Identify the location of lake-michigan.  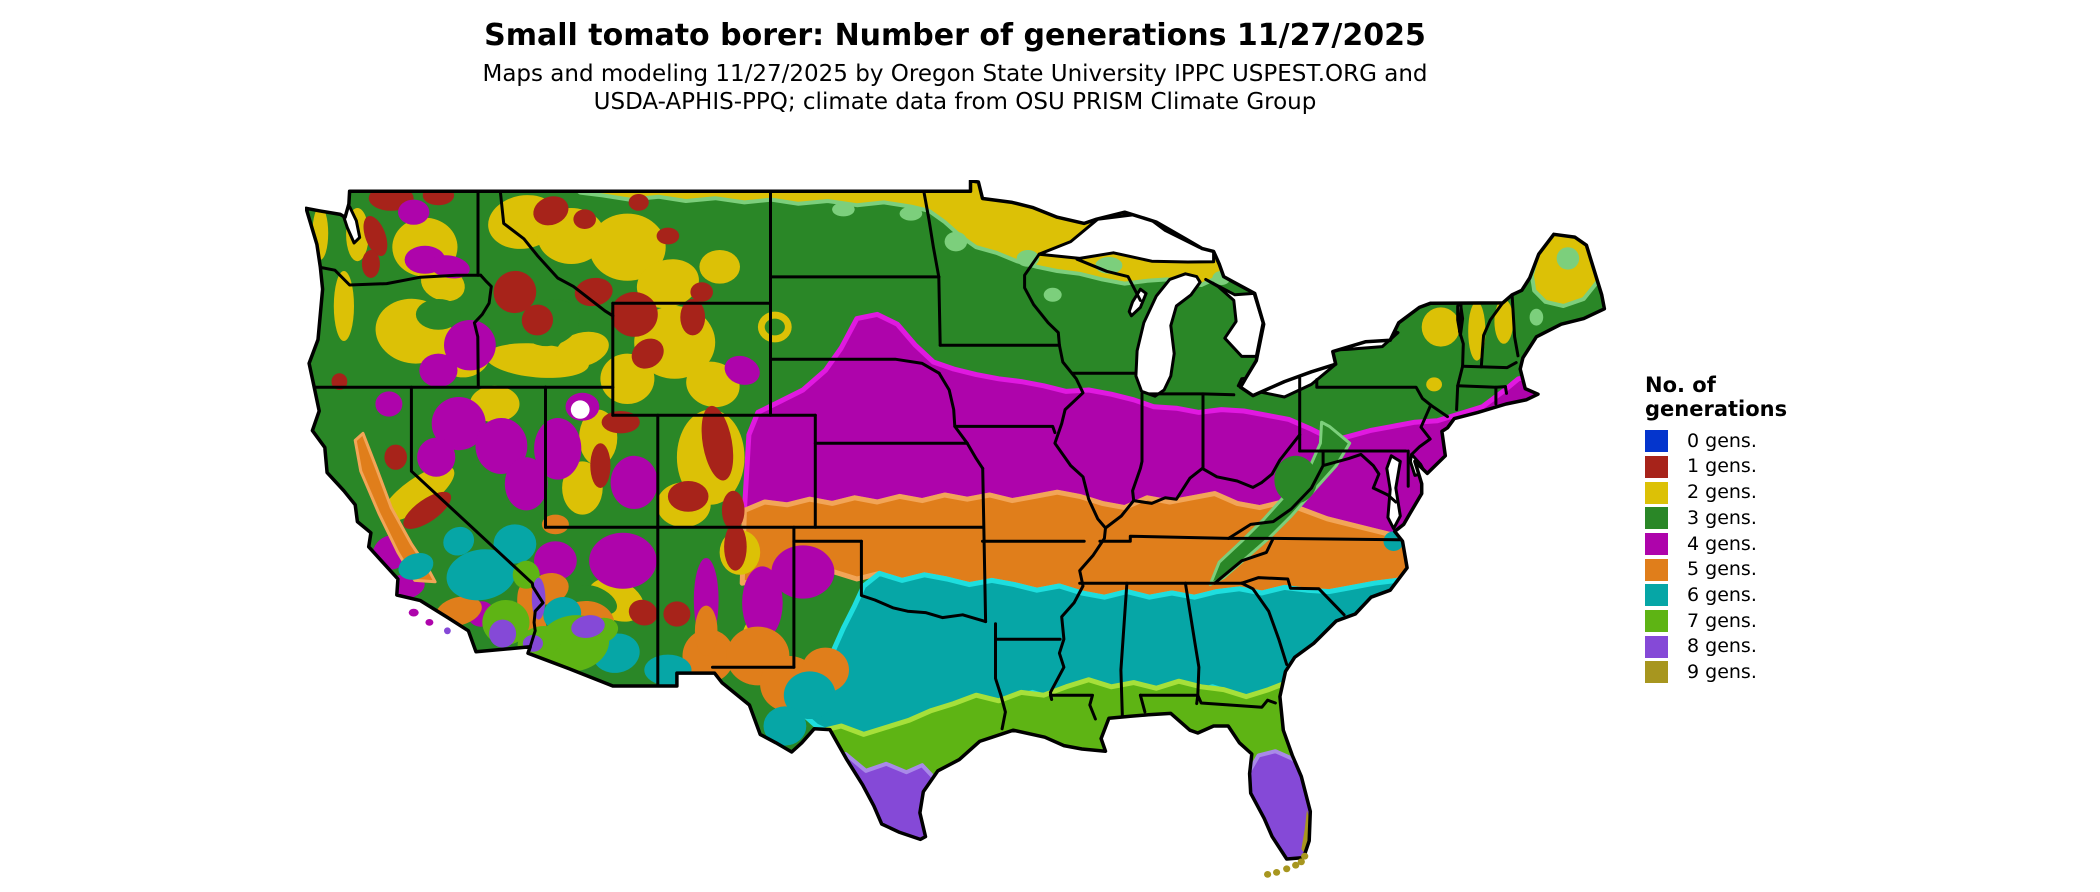
(1168, 335).